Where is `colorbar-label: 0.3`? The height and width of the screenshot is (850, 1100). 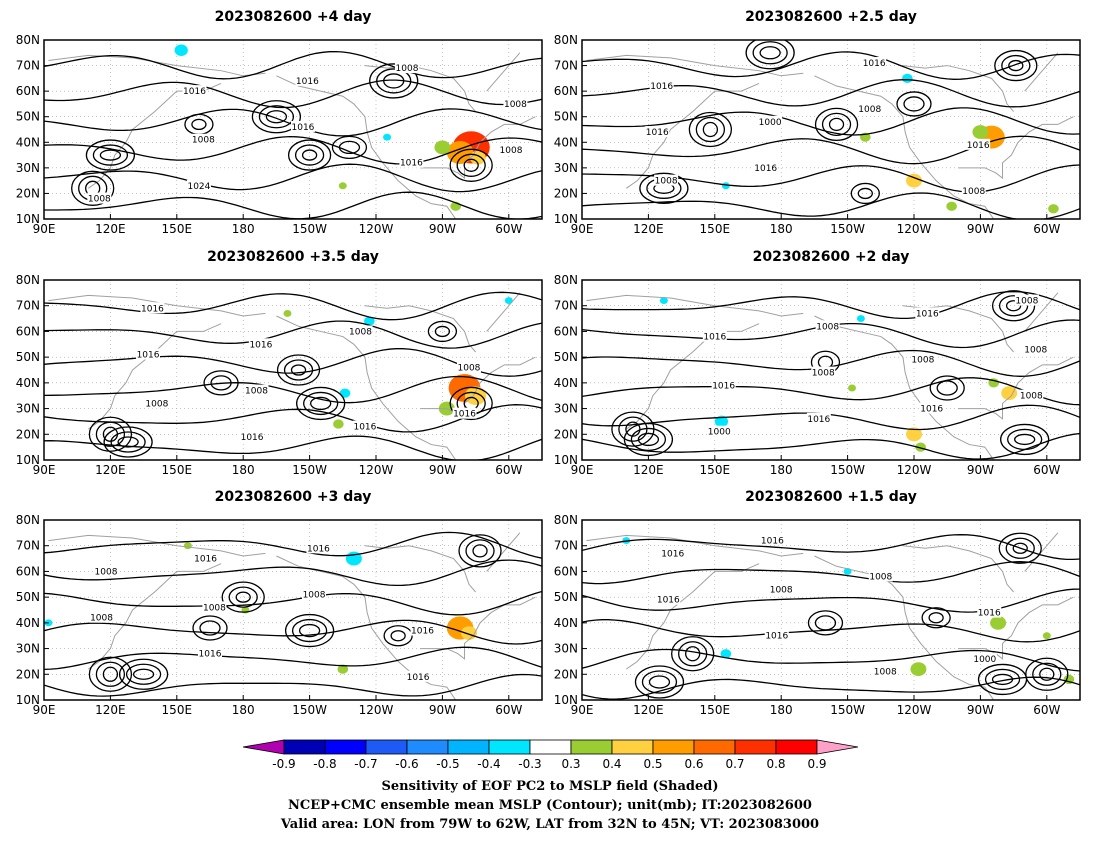 colorbar-label: 0.3 is located at coordinates (570, 764).